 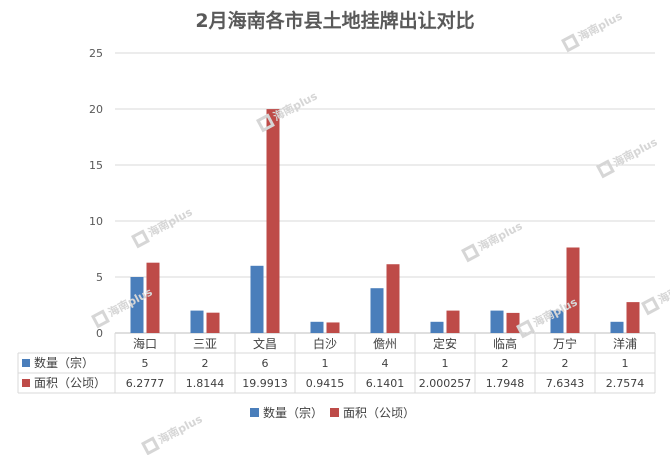 I want to click on x-category-label: 文昌, so click(x=265, y=343).